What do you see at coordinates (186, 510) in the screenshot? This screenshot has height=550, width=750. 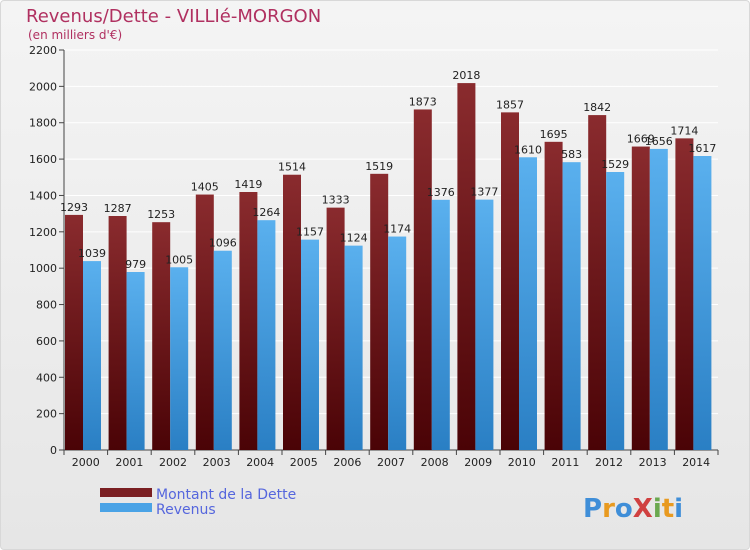 I see `legend-label-revenus: Revenus` at bounding box center [186, 510].